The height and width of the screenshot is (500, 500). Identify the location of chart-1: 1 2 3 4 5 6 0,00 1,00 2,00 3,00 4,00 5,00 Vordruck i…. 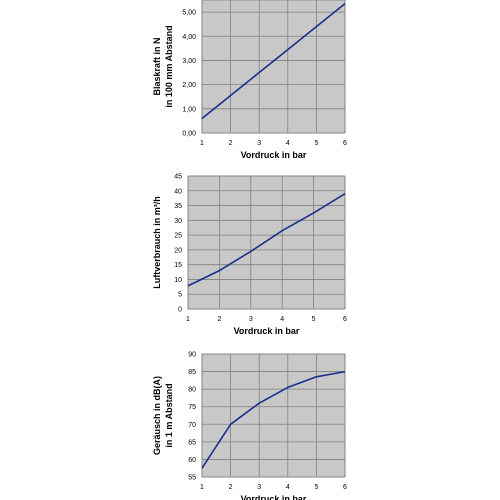
(249, 80).